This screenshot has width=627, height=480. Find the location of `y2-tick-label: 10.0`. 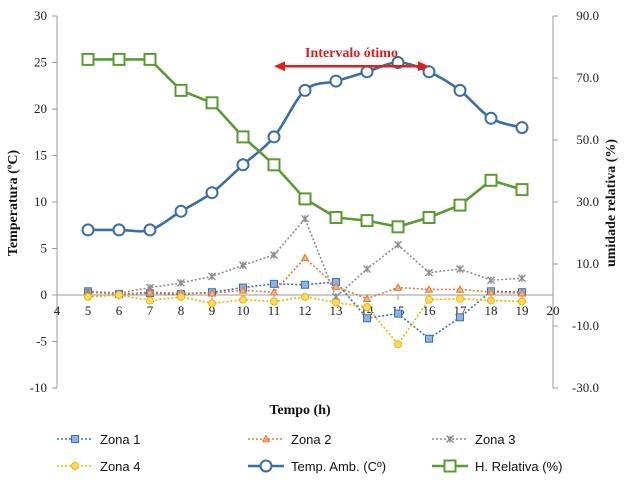

y2-tick-label: 10.0 is located at coordinates (587, 263).